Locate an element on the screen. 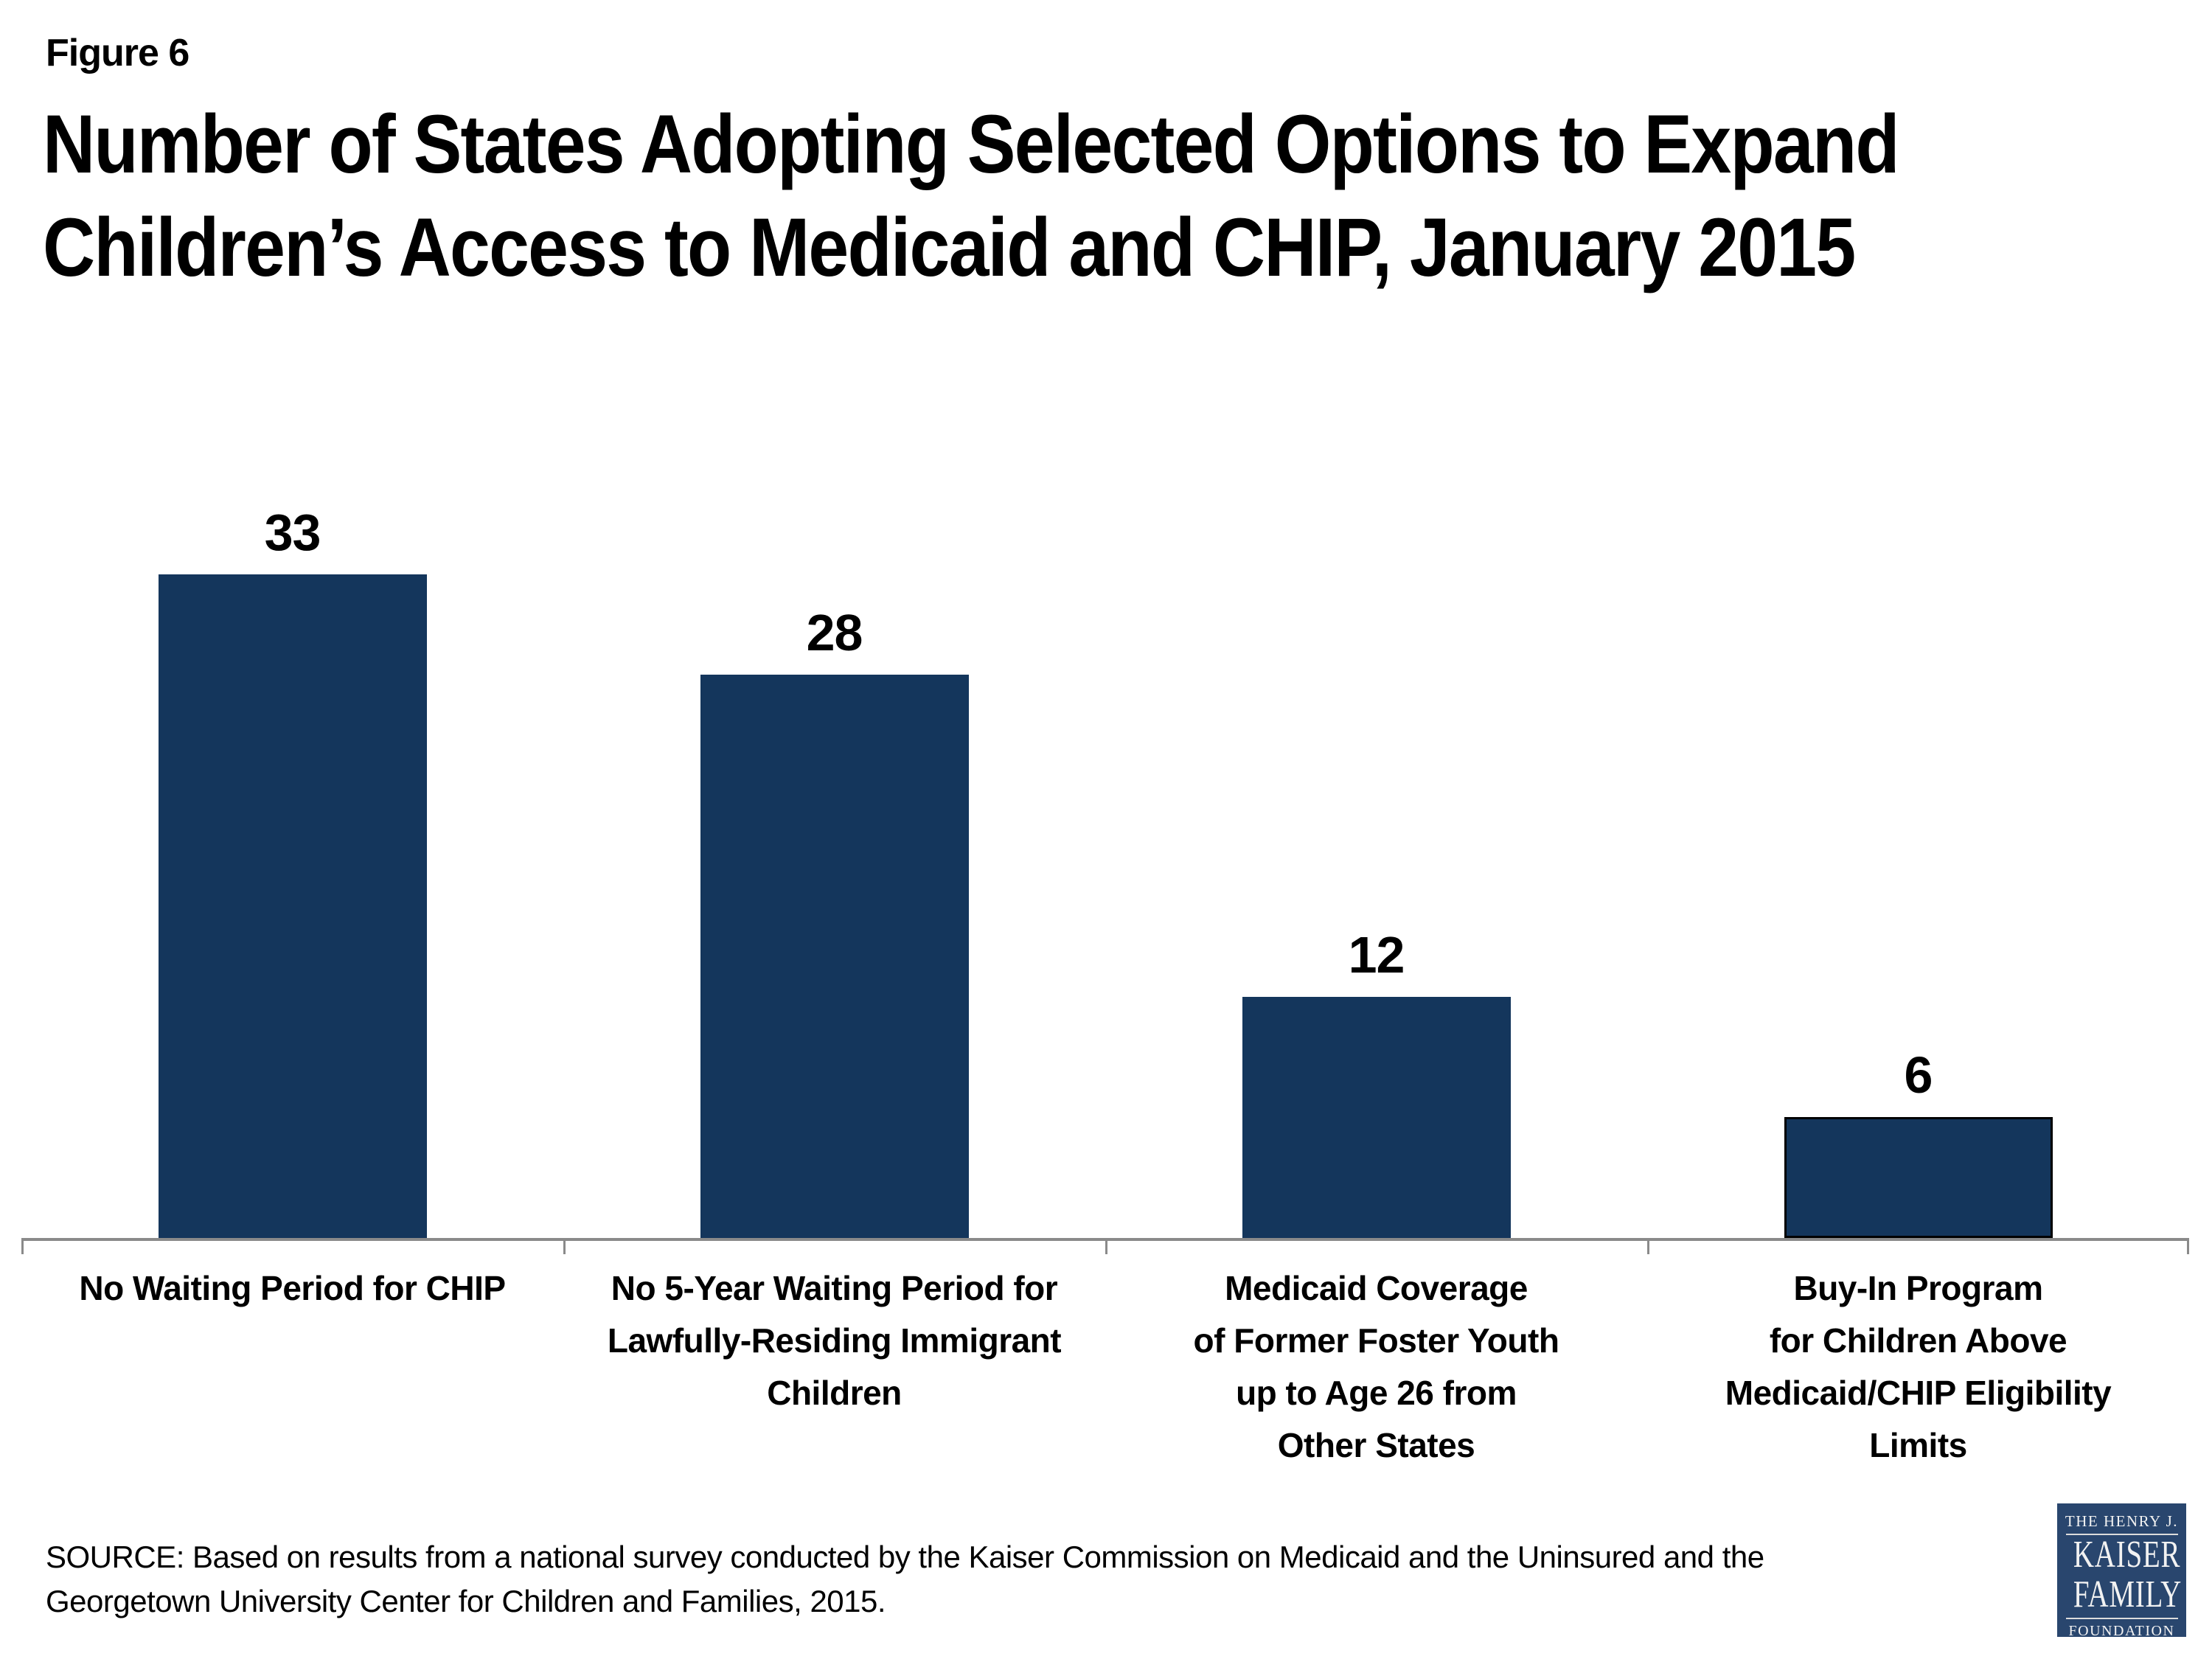 Image resolution: width=2212 pixels, height=1659 pixels. bar-group: 33 is located at coordinates (292, 840).